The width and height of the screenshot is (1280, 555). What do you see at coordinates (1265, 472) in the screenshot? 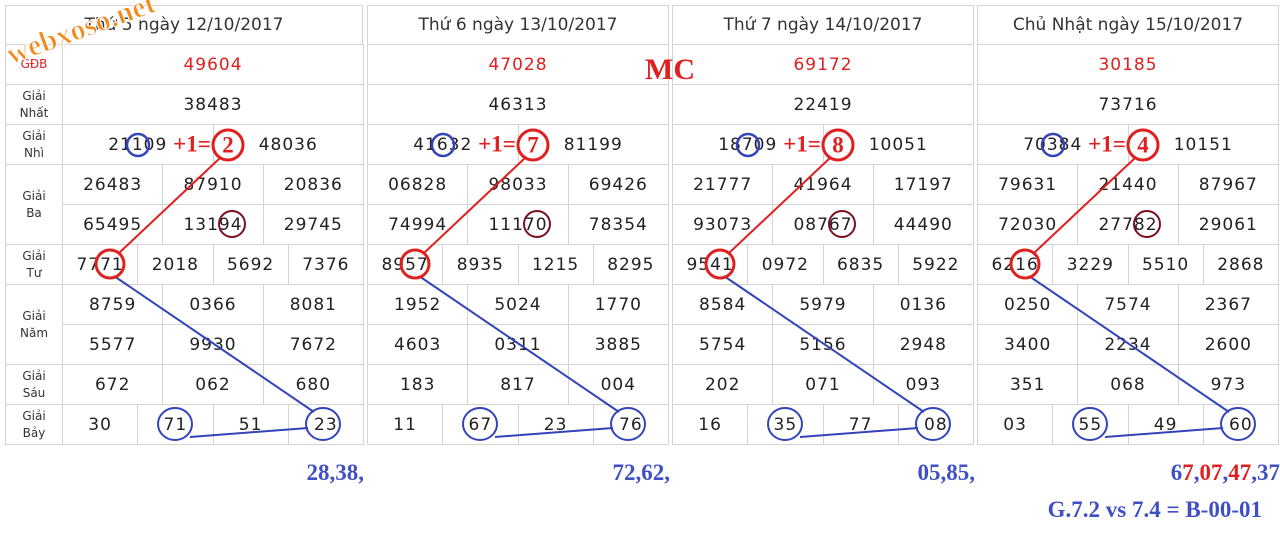
I see `tally-part: ,37` at bounding box center [1265, 472].